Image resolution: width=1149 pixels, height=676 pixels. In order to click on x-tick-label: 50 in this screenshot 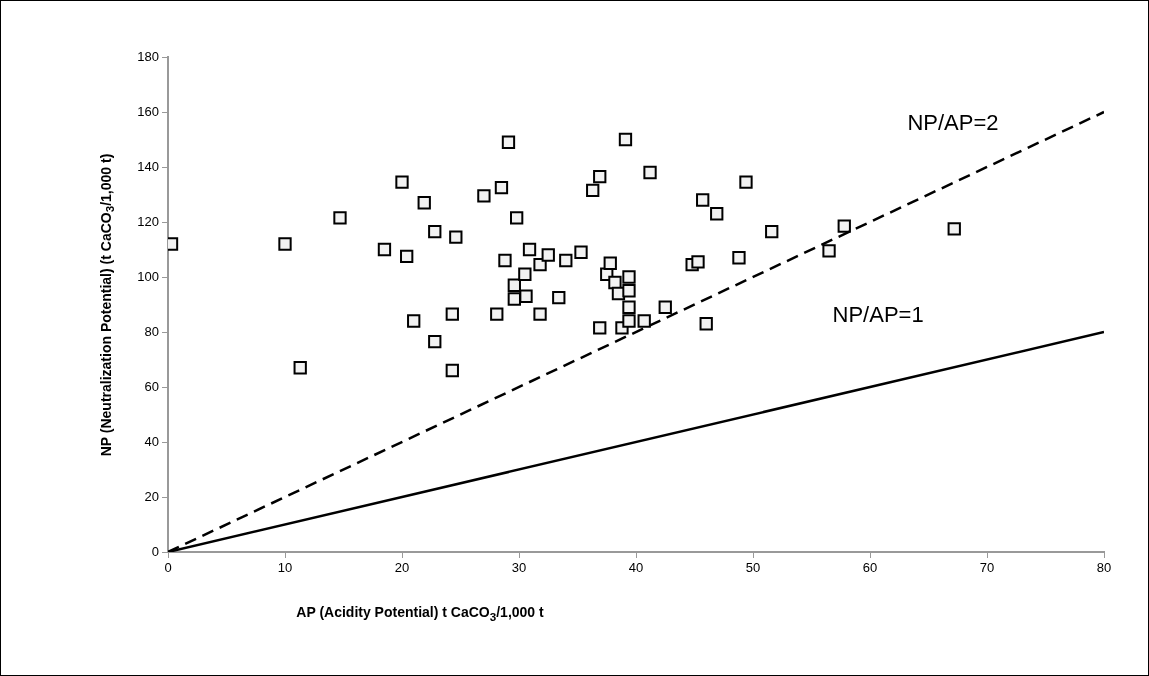, I will do `click(753, 568)`.